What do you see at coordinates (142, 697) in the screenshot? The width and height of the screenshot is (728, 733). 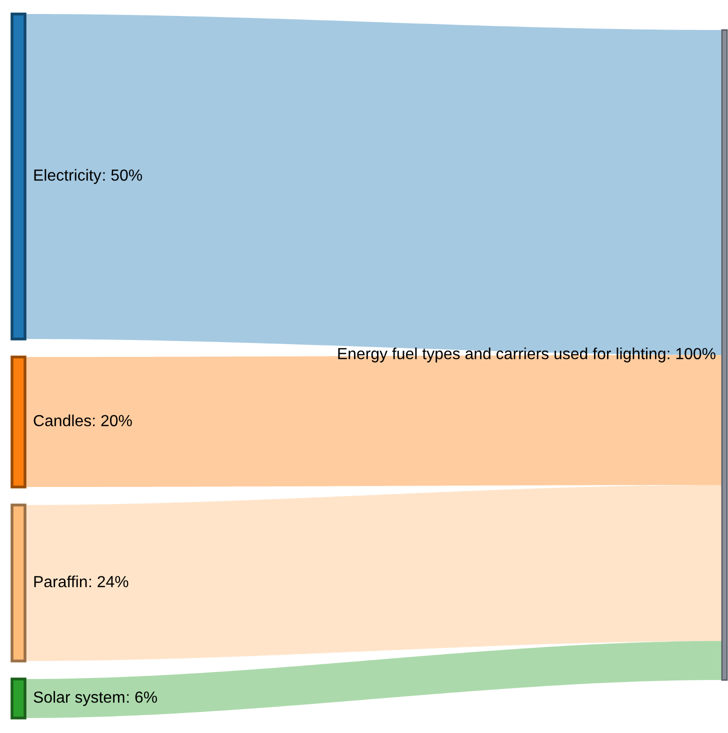 I see `data-label: : 6%` at bounding box center [142, 697].